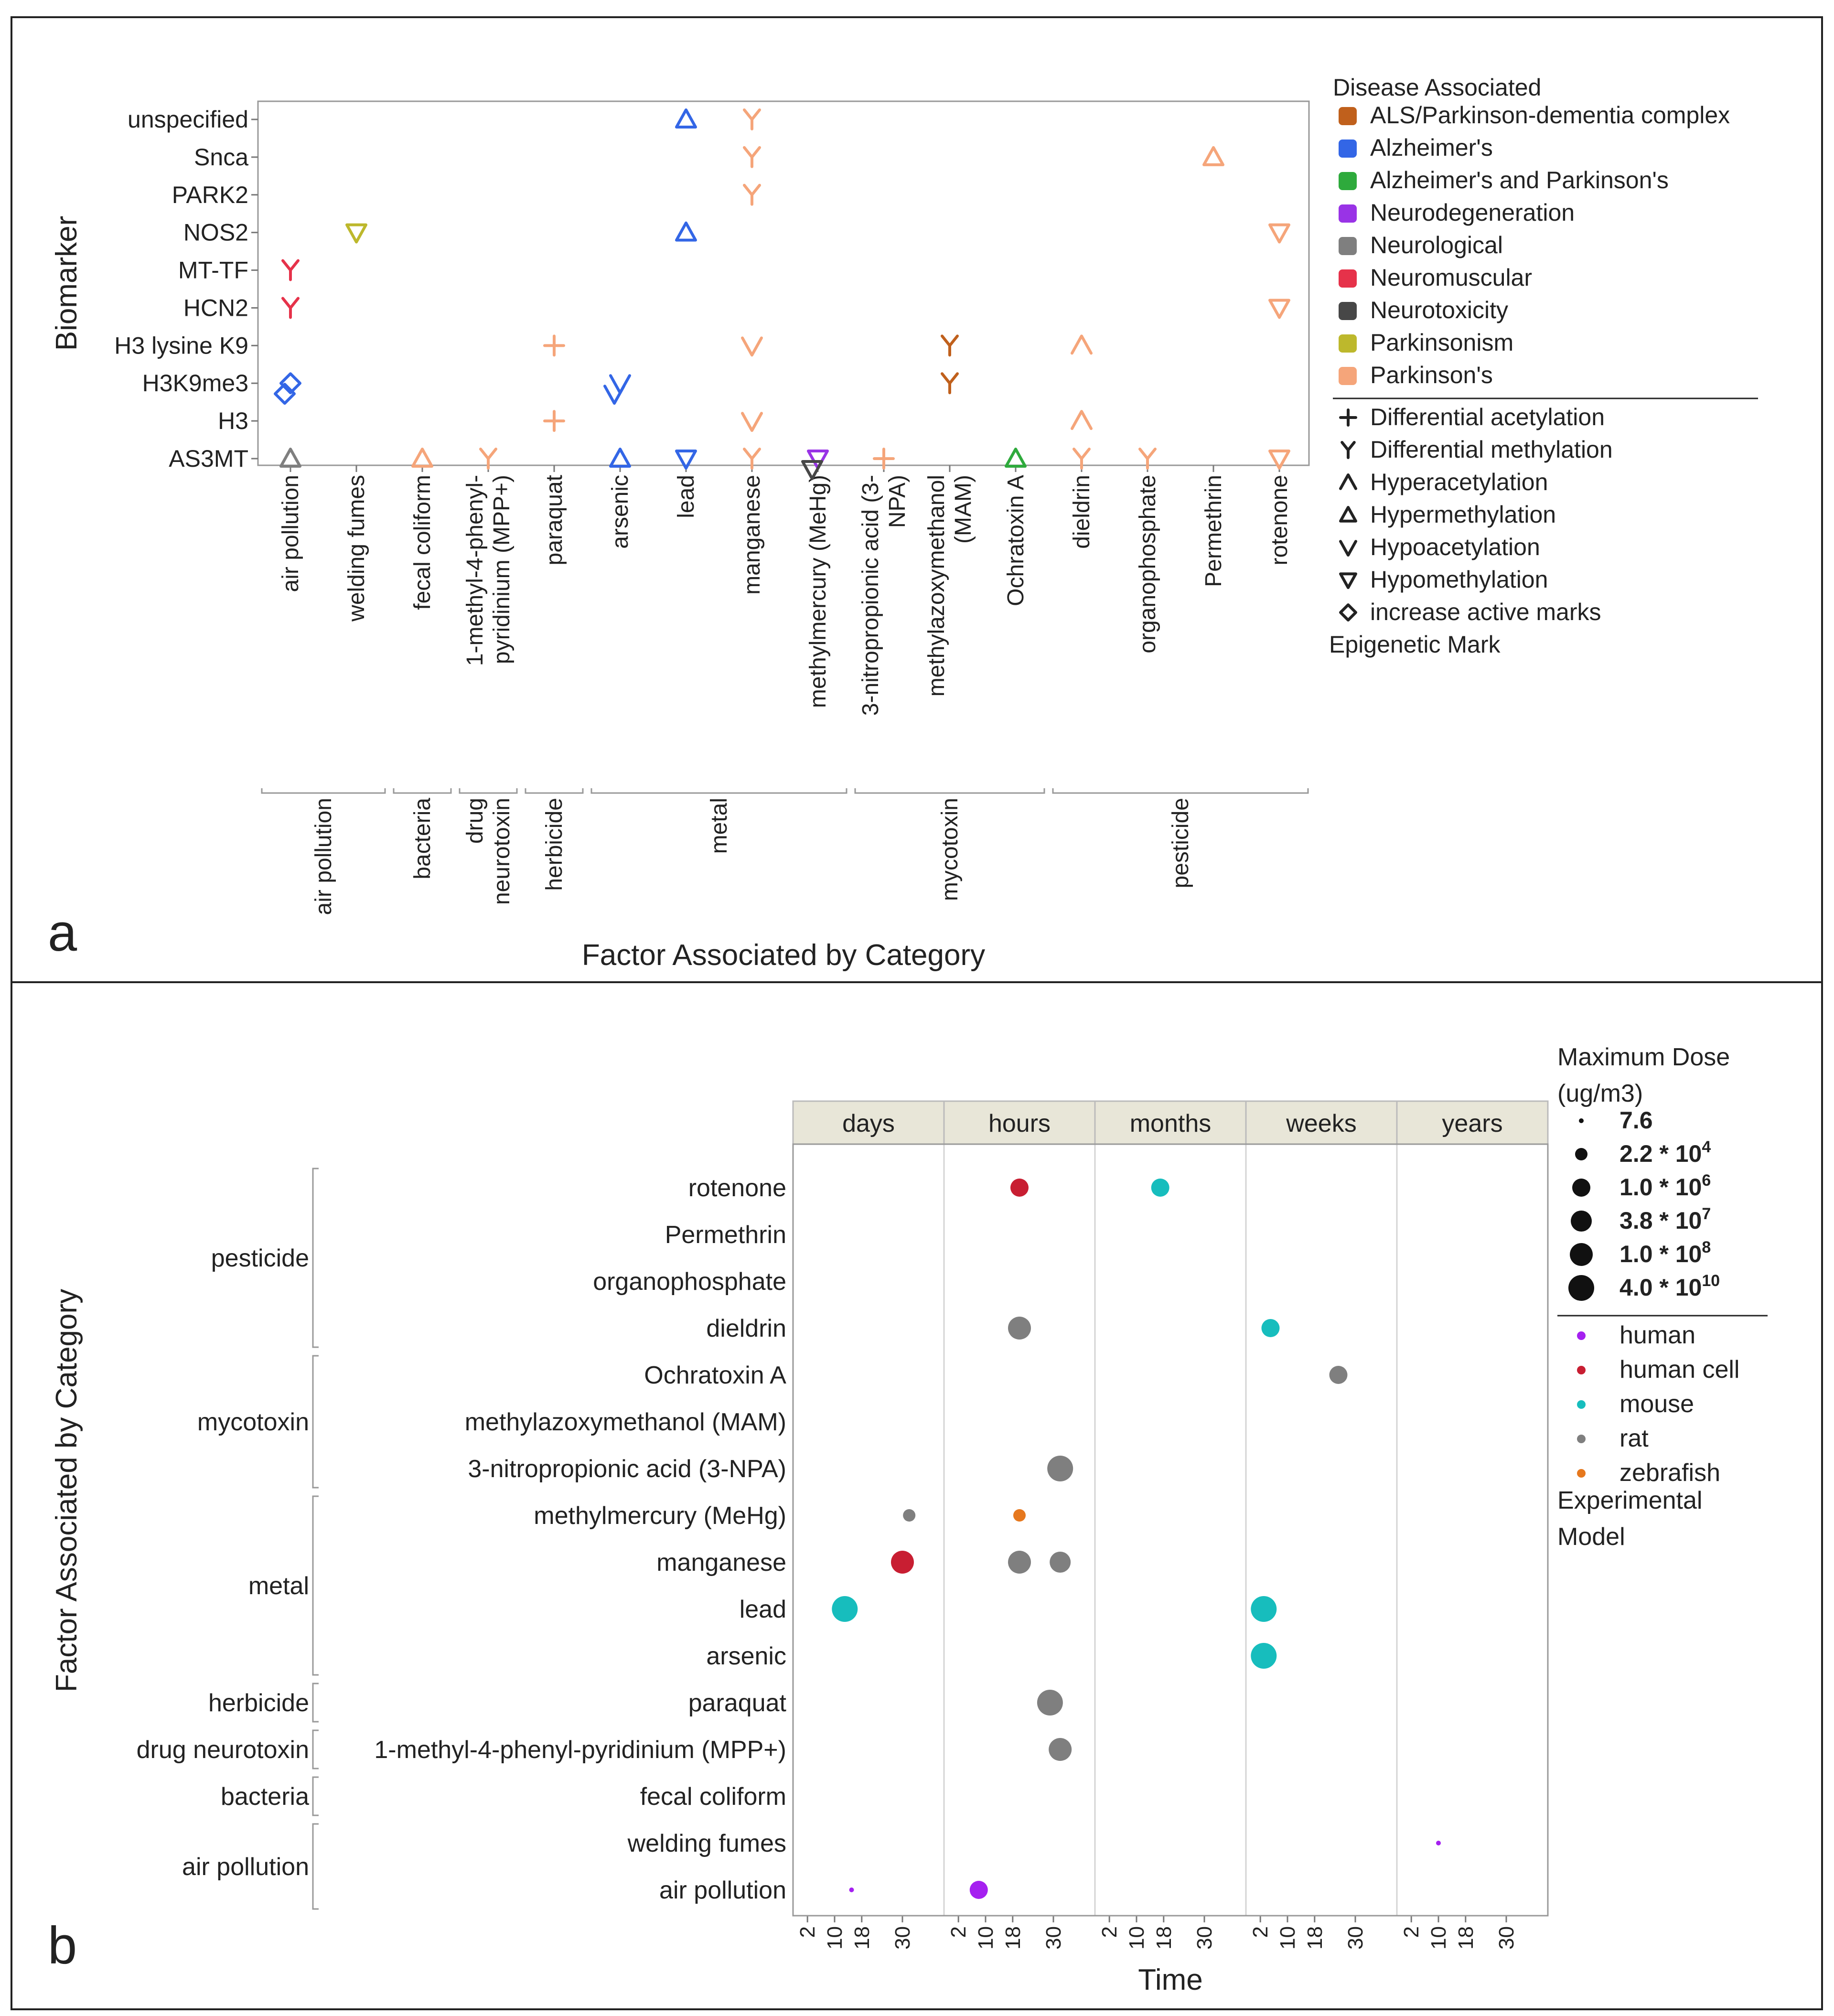  Describe the element at coordinates (1519, 180) in the screenshot. I see `a-legend-label: Alzheimer's and Parkinson's` at that location.